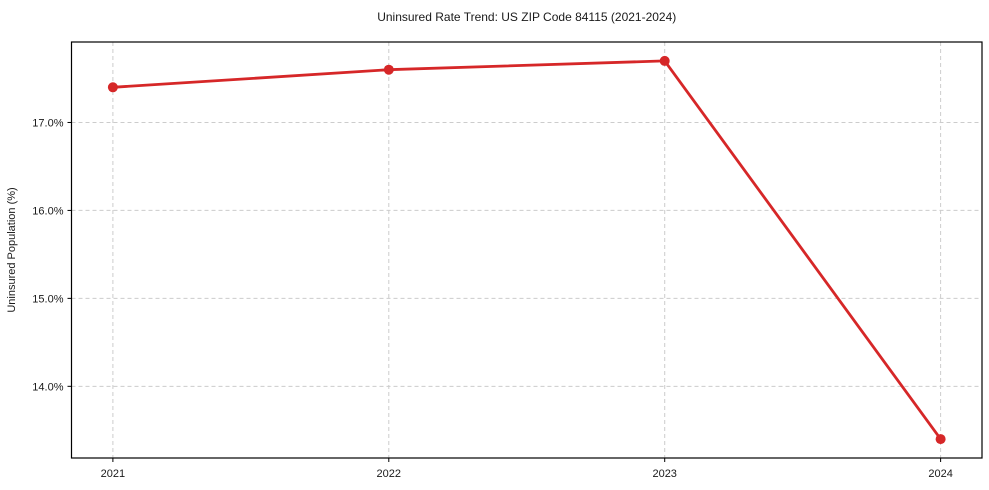  What do you see at coordinates (389, 474) in the screenshot?
I see `x-tick-label: 2022` at bounding box center [389, 474].